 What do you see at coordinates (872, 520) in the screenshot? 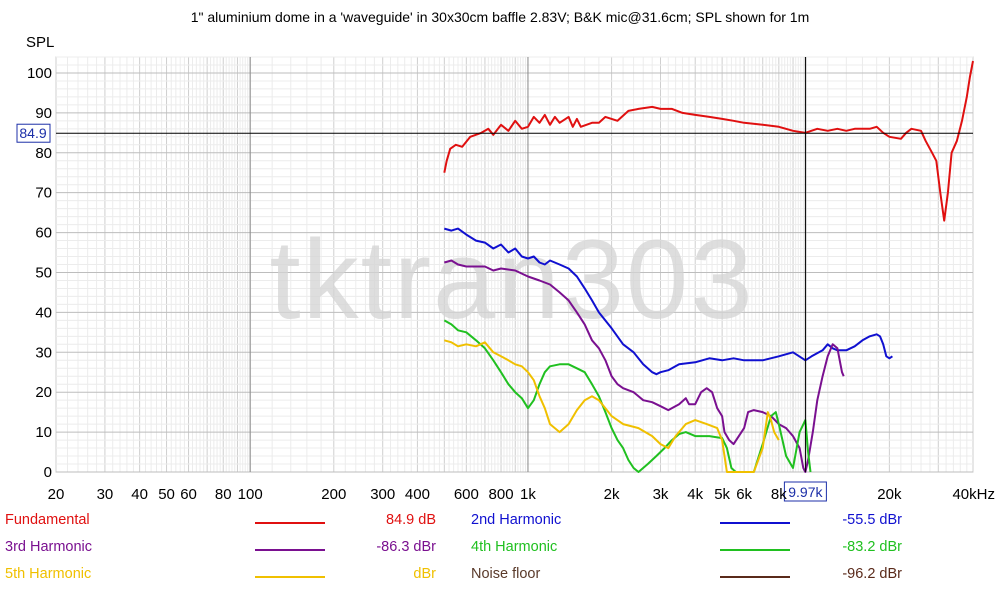
I see `legend-value: -55.5 dBr` at bounding box center [872, 520].